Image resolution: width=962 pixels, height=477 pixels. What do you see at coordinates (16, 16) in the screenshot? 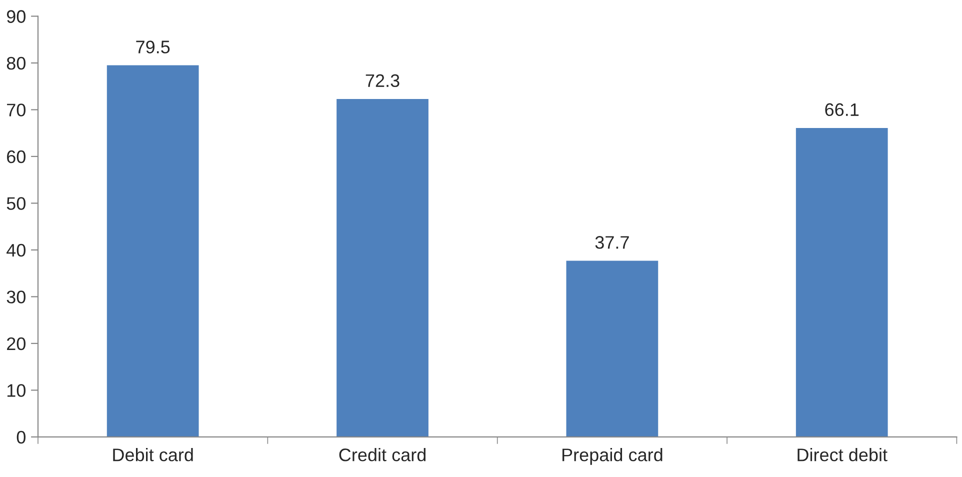
I see `y-tick-label: 90` at bounding box center [16, 16].